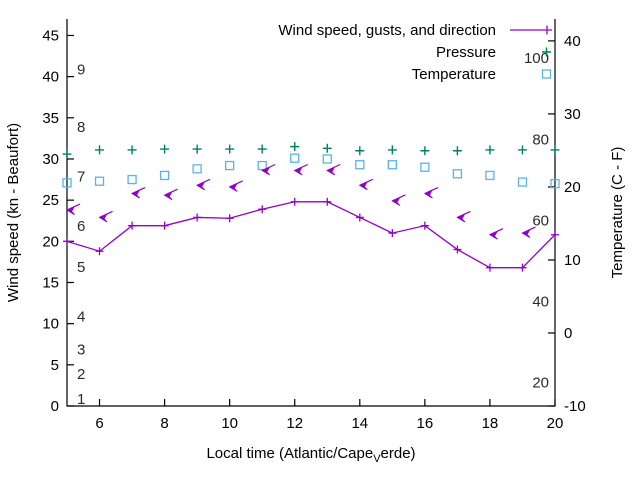 The image size is (640, 480). What do you see at coordinates (50, 200) in the screenshot?
I see `y-left-tick-label: 25` at bounding box center [50, 200].